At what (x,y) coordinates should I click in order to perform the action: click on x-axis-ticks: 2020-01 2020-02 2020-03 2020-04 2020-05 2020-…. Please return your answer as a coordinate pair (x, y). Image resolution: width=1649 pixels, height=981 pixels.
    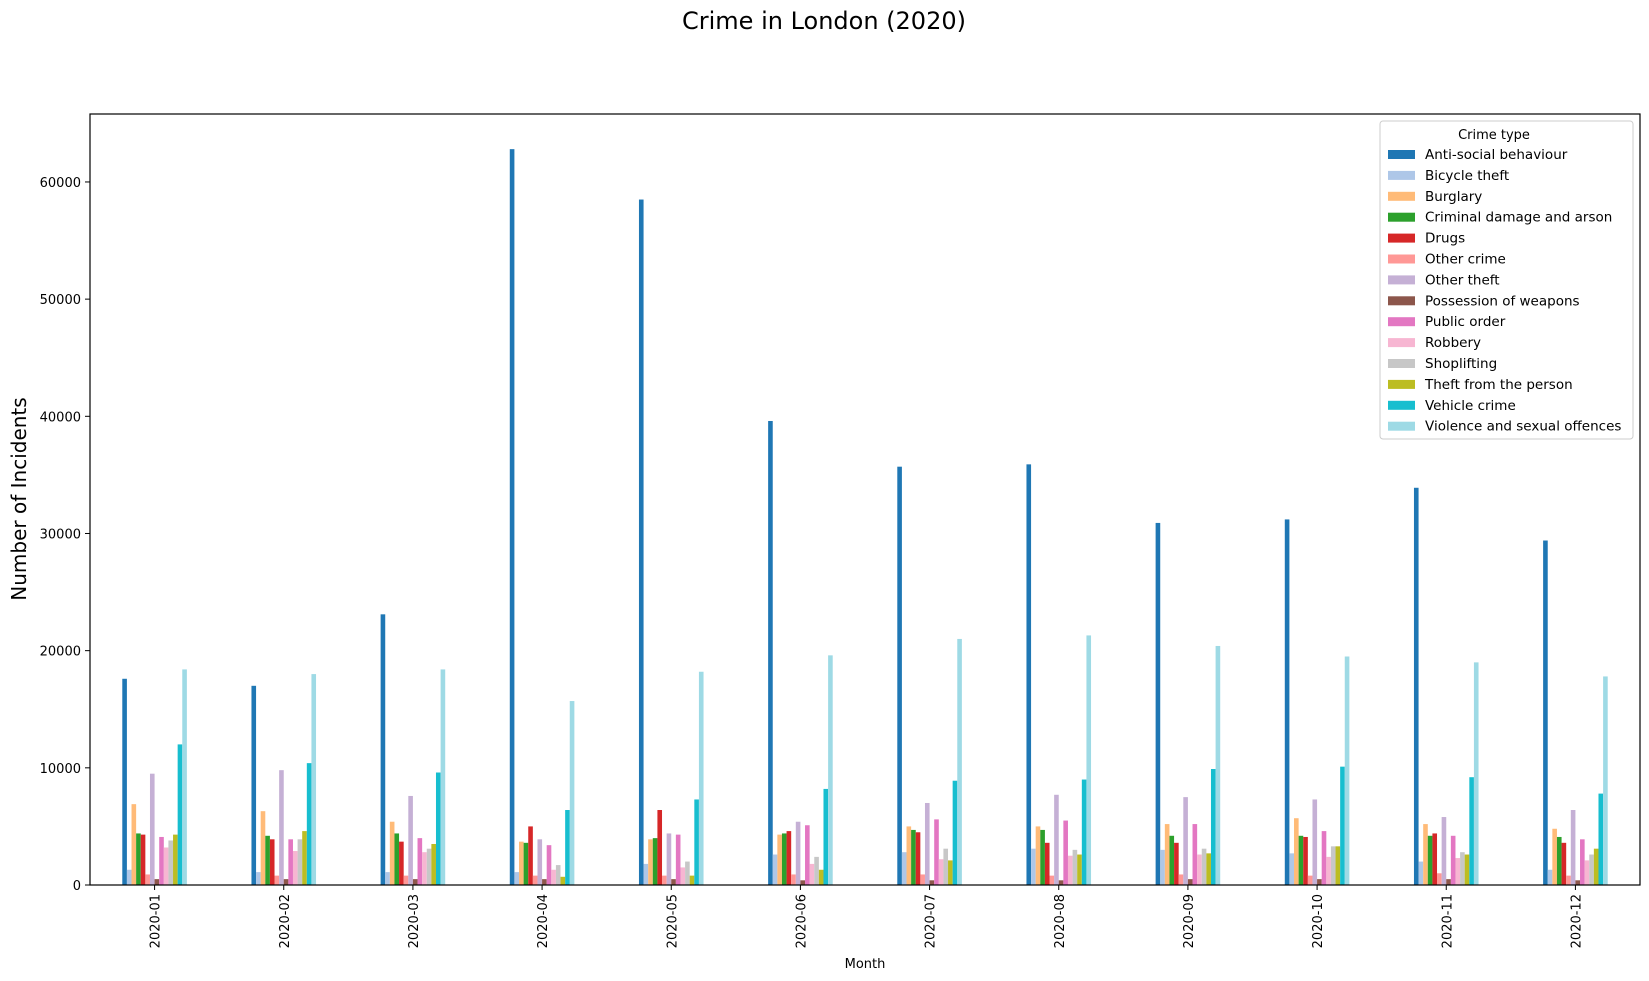
    Looking at the image, I should click on (866, 916).